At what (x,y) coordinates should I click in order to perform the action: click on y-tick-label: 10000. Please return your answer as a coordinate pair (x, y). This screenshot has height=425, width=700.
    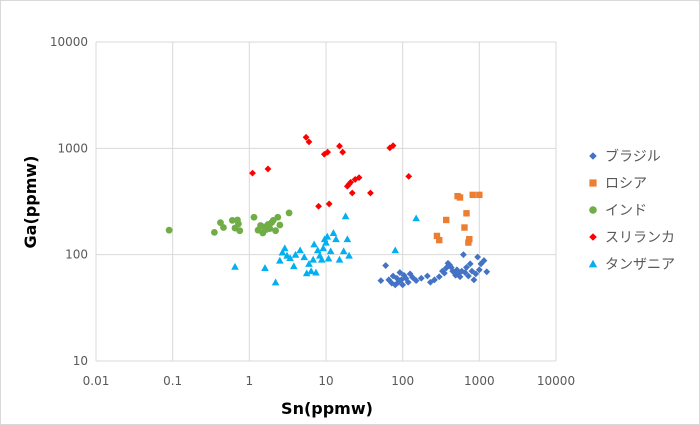
    Looking at the image, I should click on (69, 42).